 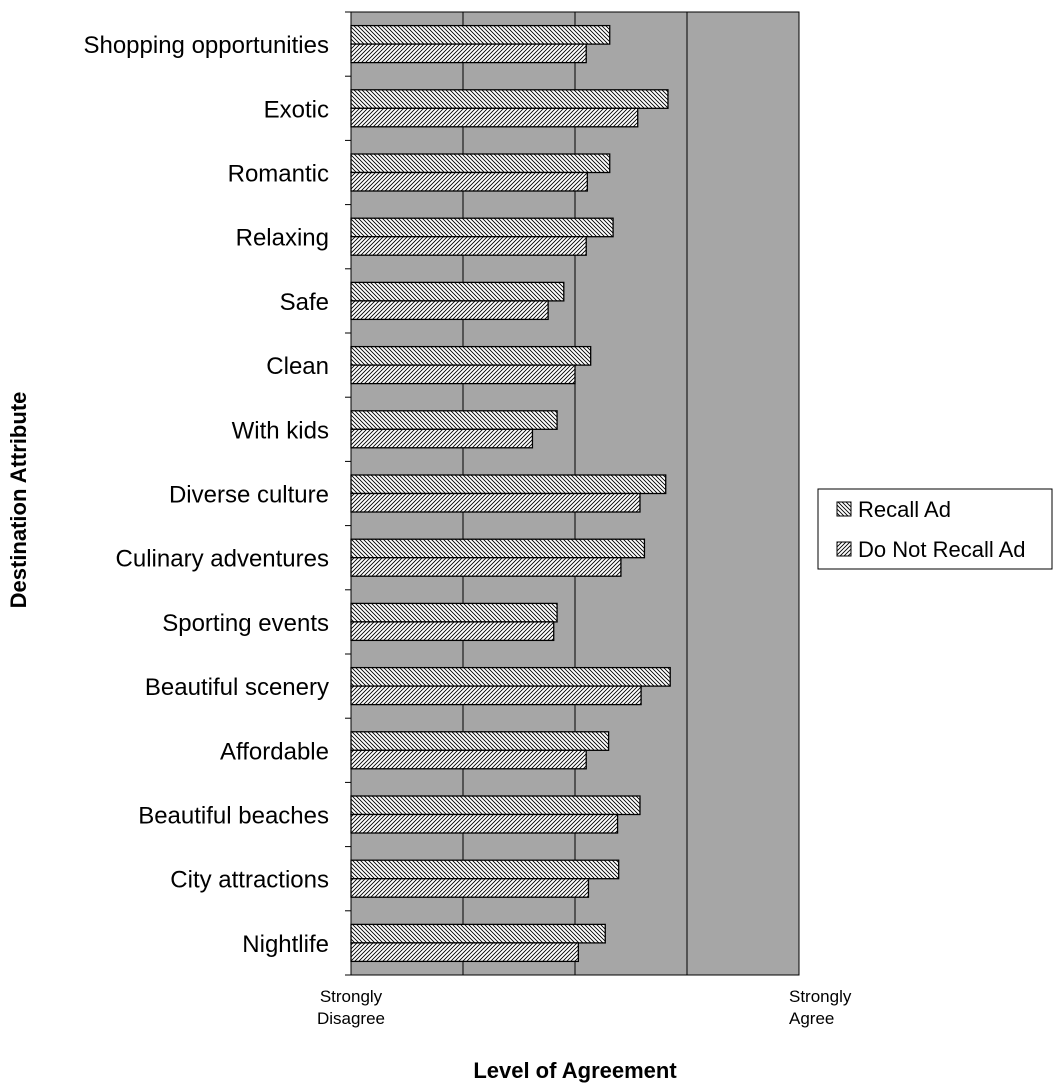 I want to click on category-label: Sporting events, so click(x=245, y=623).